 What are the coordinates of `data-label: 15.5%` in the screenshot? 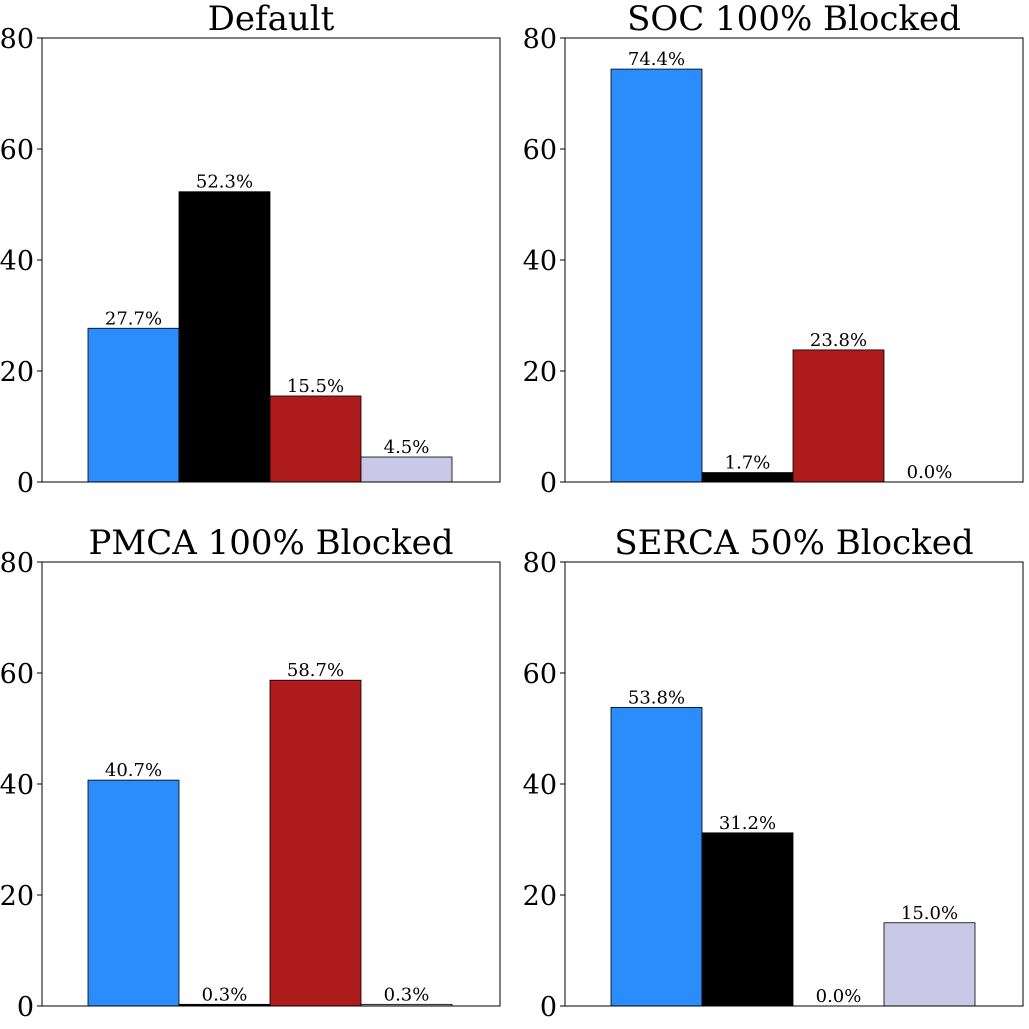 It's located at (315, 386).